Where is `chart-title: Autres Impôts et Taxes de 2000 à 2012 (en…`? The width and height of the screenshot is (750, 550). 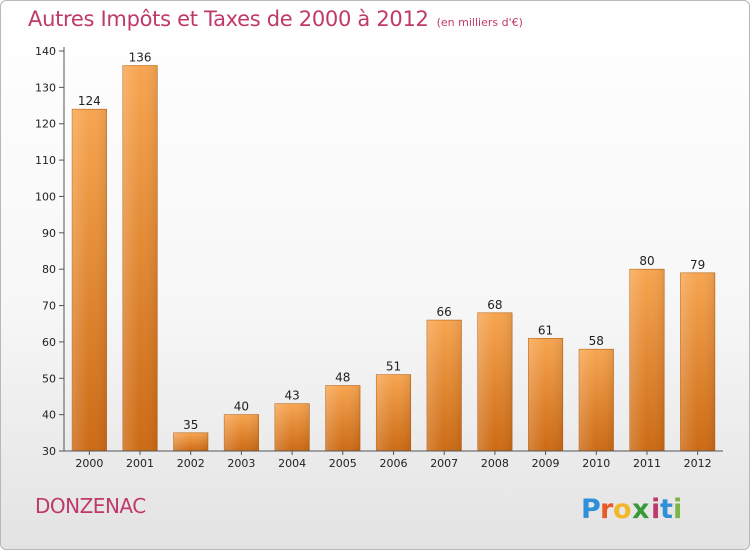 chart-title: Autres Impôts et Taxes de 2000 à 2012 (en… is located at coordinates (275, 19).